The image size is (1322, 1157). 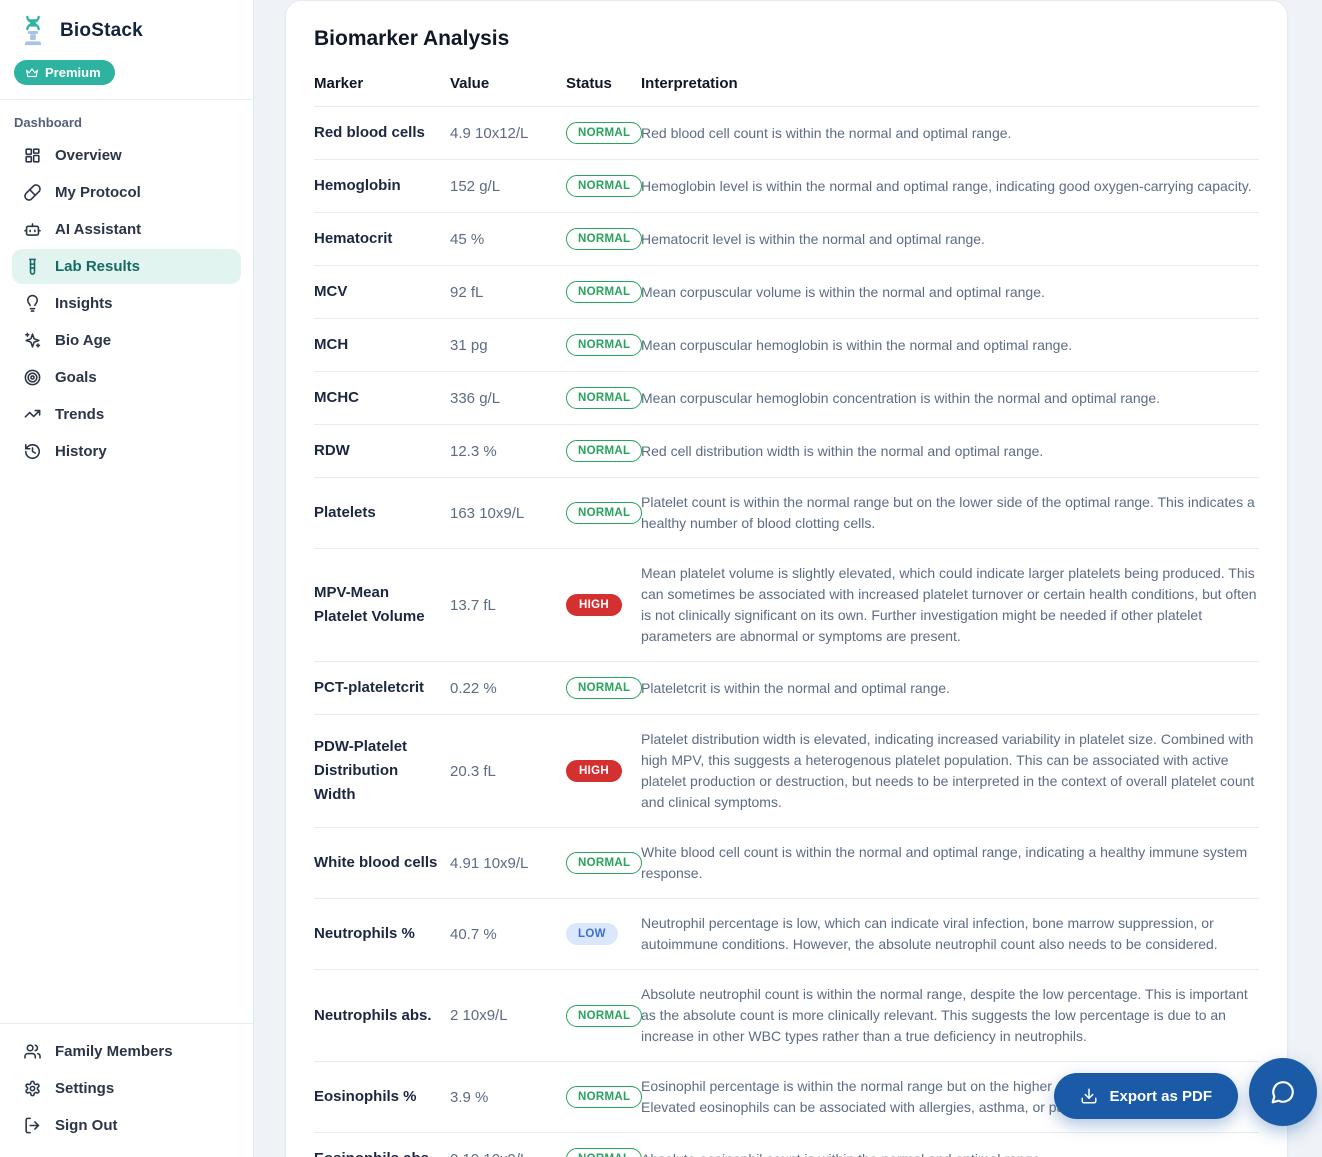 What do you see at coordinates (467, 292) in the screenshot?
I see `marker-value: 92 fL` at bounding box center [467, 292].